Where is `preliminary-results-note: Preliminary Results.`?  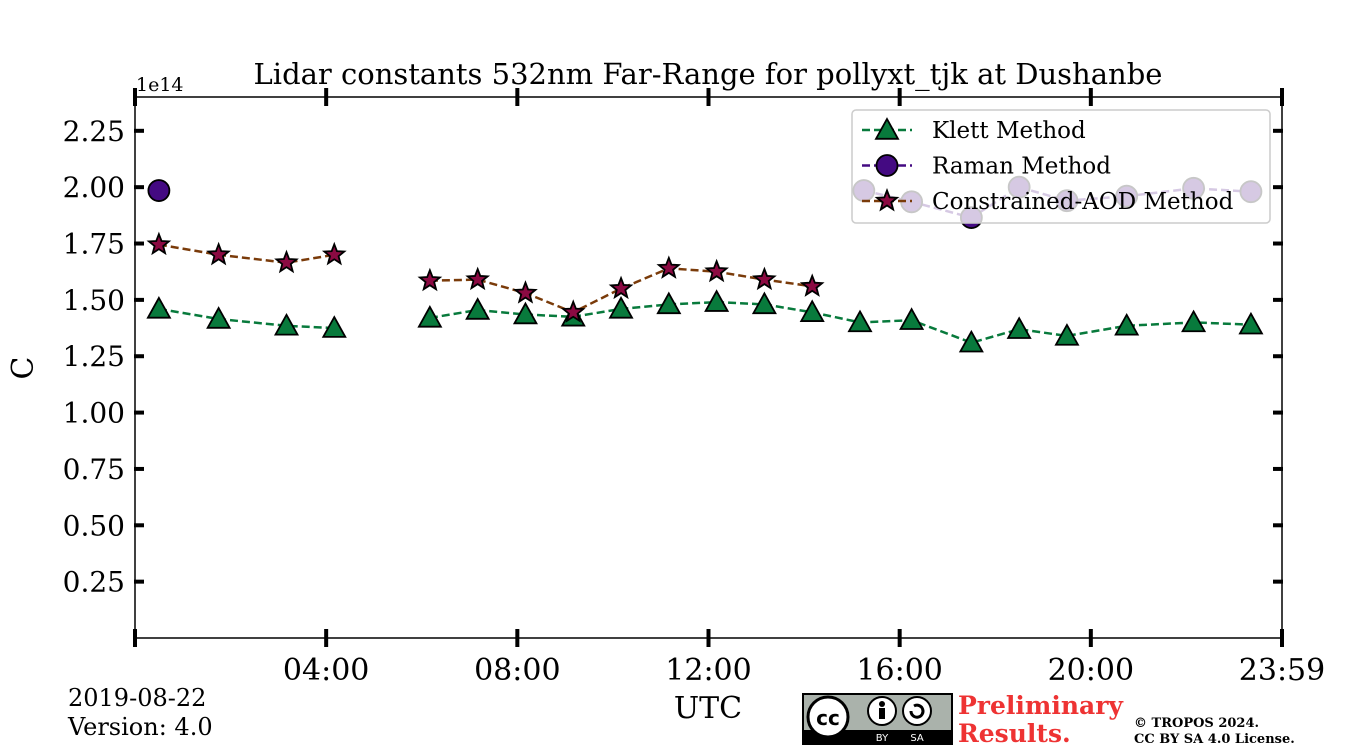
preliminary-results-note: Preliminary Results. is located at coordinates (1040, 720).